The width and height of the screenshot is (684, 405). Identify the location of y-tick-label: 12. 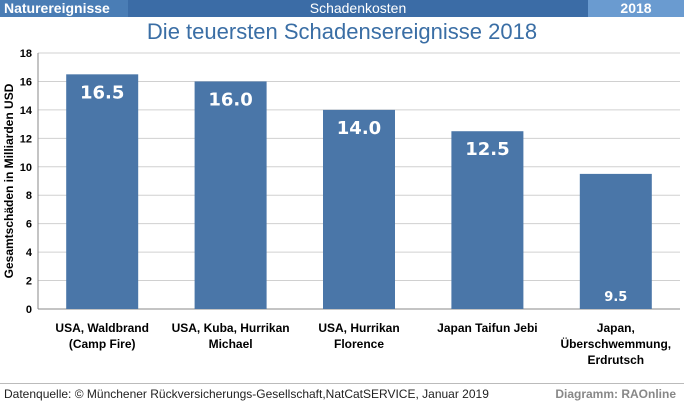
(26, 139).